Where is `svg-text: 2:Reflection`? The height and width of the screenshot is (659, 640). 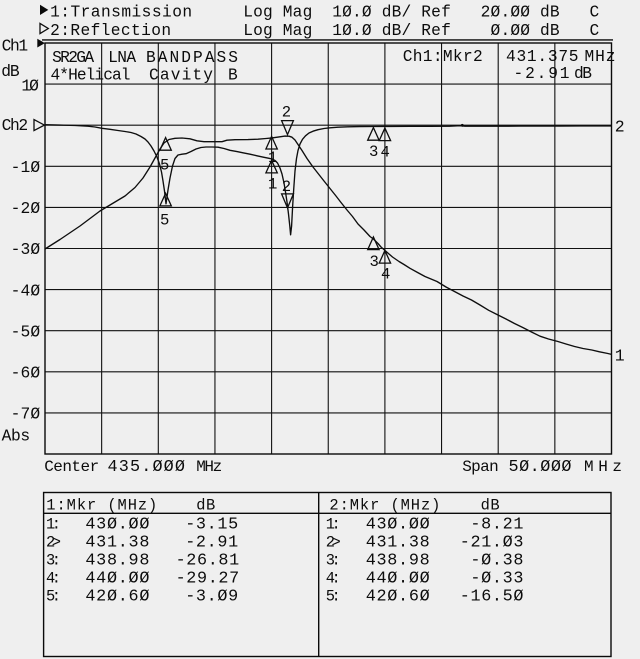 svg-text: 2:Reflection is located at coordinates (110, 31).